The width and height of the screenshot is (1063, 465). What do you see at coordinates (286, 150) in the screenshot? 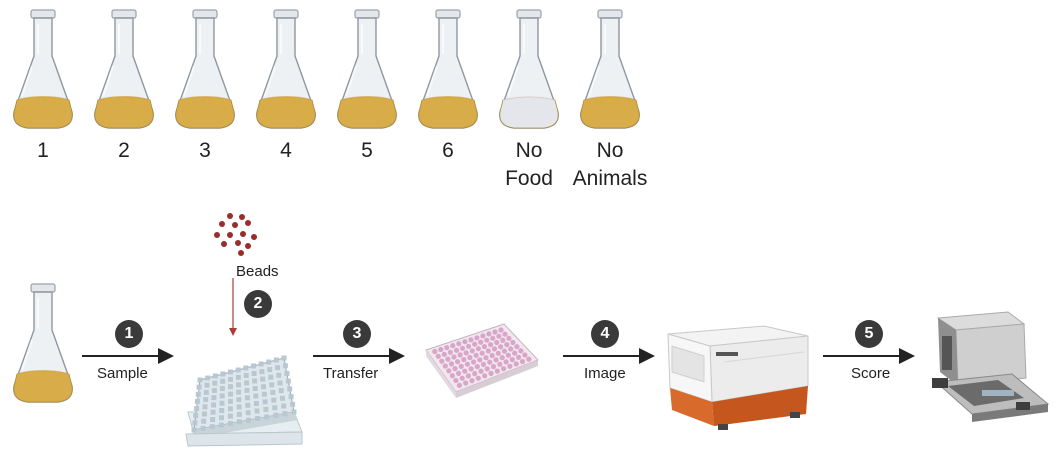
I see `flask-label-4: 4` at bounding box center [286, 150].